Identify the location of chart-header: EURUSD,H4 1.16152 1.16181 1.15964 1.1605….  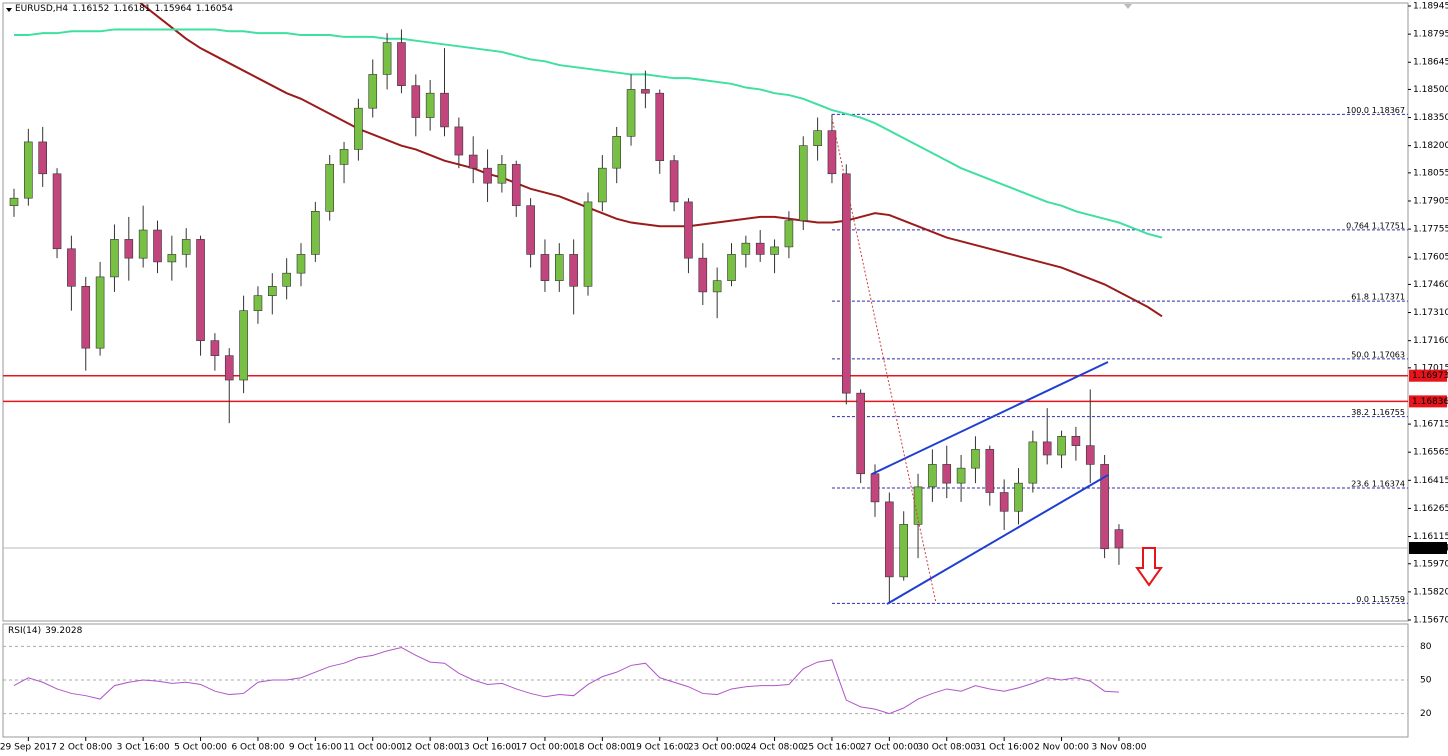
(124, 9).